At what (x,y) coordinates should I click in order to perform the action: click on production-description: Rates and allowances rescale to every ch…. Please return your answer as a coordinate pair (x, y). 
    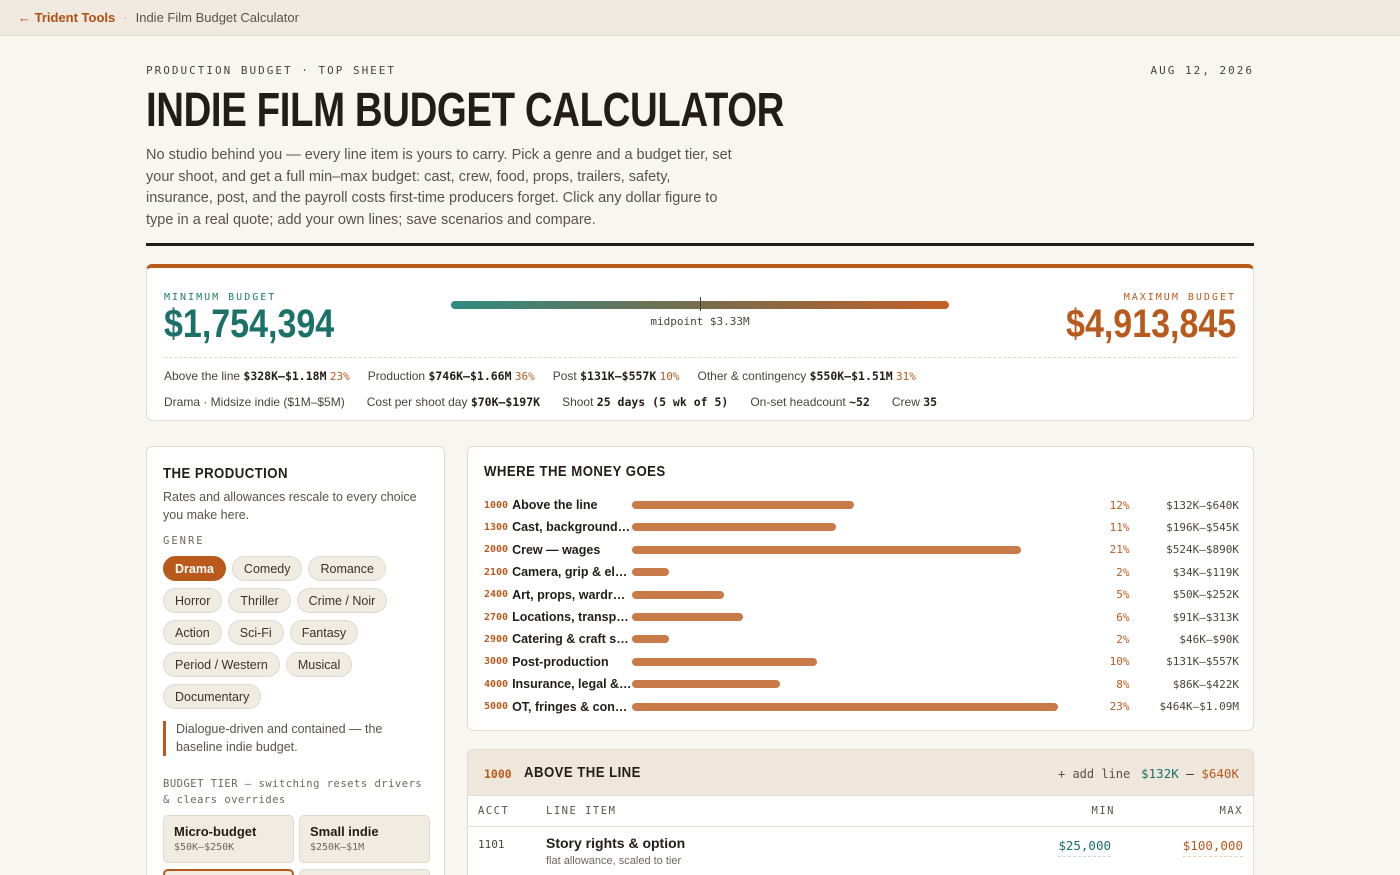
    Looking at the image, I should click on (290, 506).